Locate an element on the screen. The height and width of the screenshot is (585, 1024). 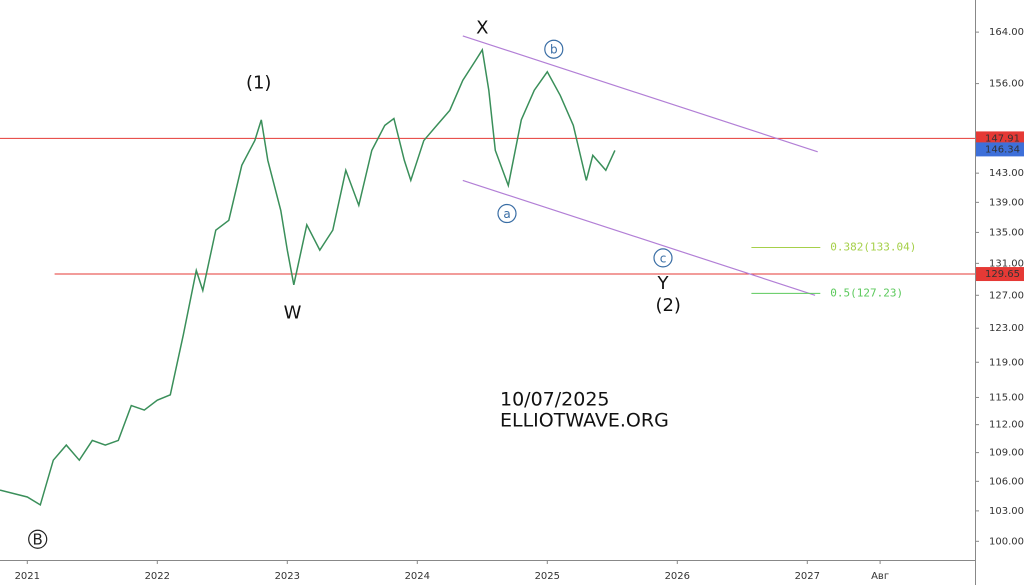
x-tick-label: 2026 is located at coordinates (677, 576).